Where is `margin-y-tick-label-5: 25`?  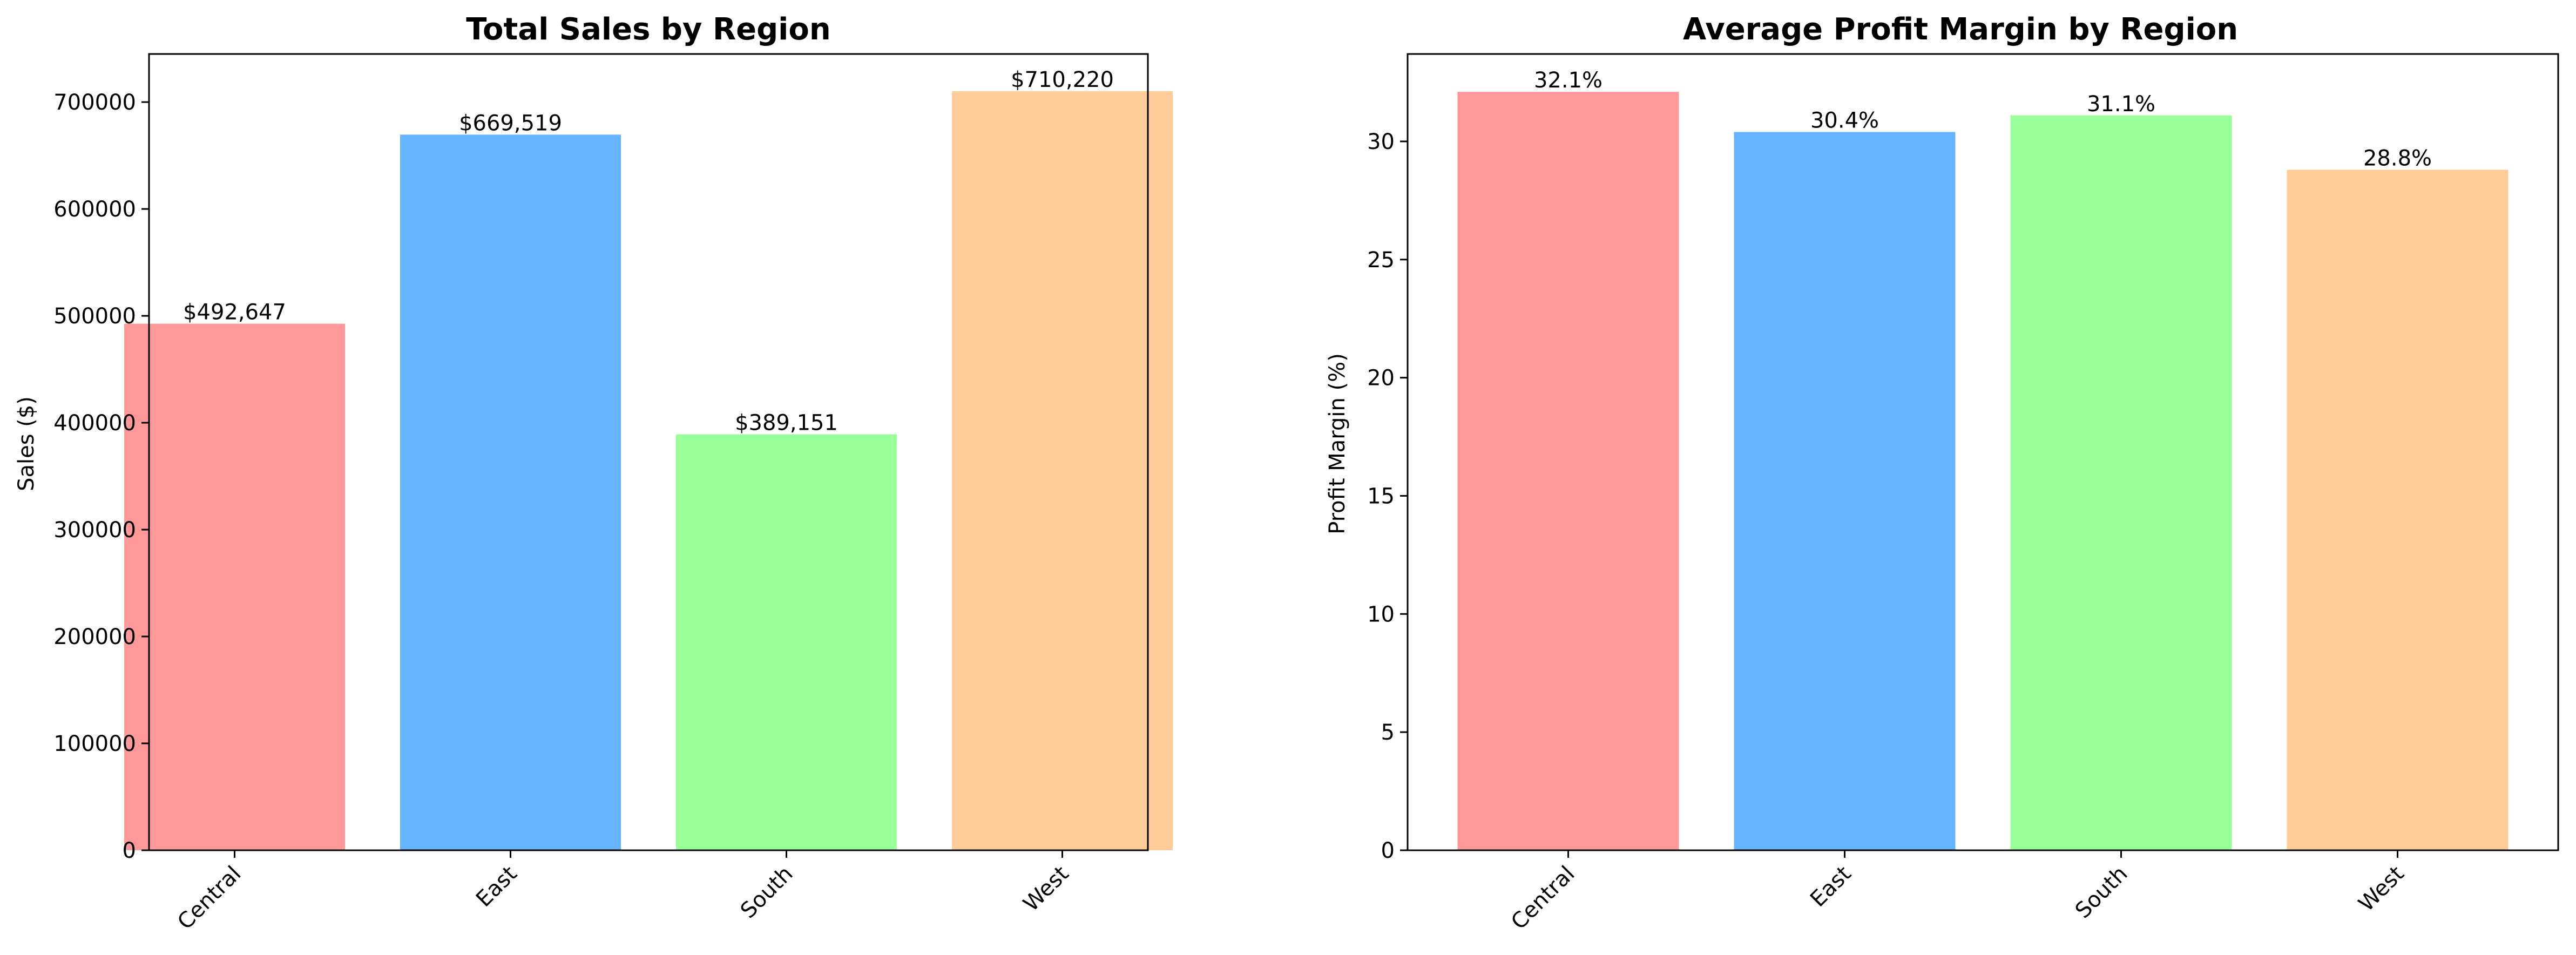 margin-y-tick-label-5: 25 is located at coordinates (1381, 260).